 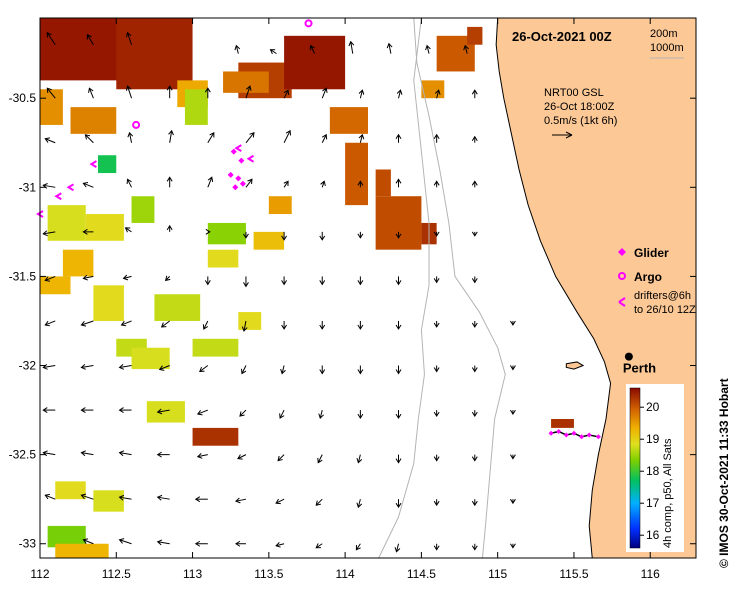 I want to click on x-tick-label: 113.5, so click(x=268, y=574).